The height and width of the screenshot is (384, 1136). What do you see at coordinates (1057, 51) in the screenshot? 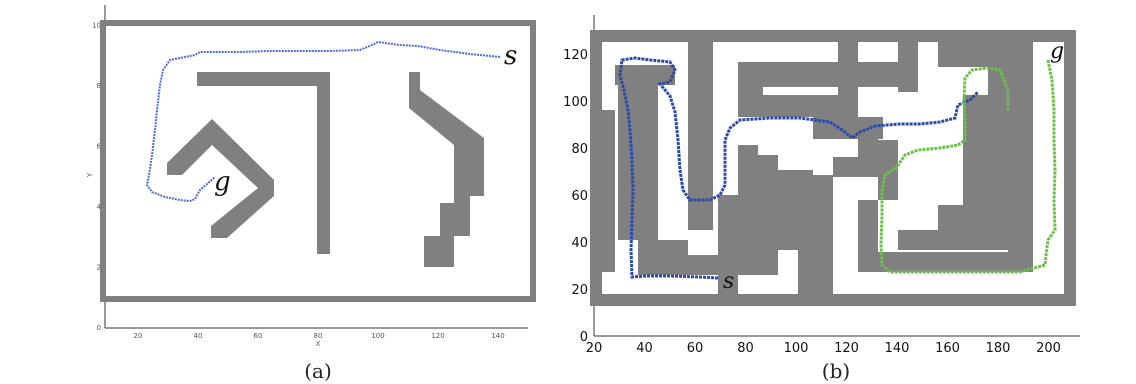
I see `goal-label-right: g` at bounding box center [1057, 51].